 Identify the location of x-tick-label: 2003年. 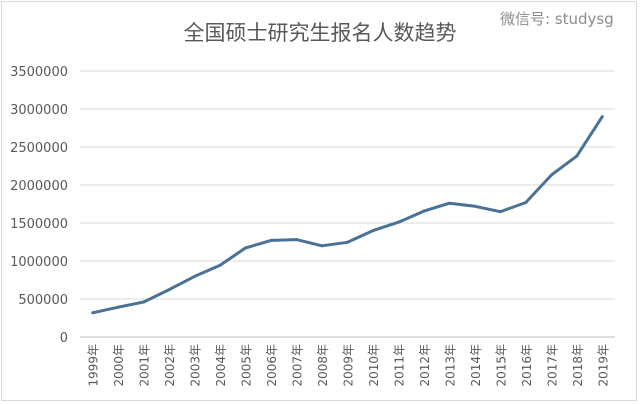
(196, 365).